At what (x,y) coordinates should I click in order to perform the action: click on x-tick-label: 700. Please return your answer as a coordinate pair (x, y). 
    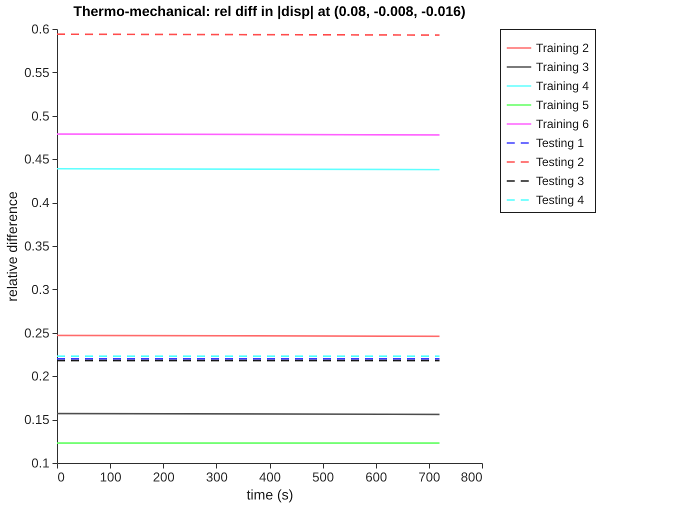
    Looking at the image, I should click on (429, 477).